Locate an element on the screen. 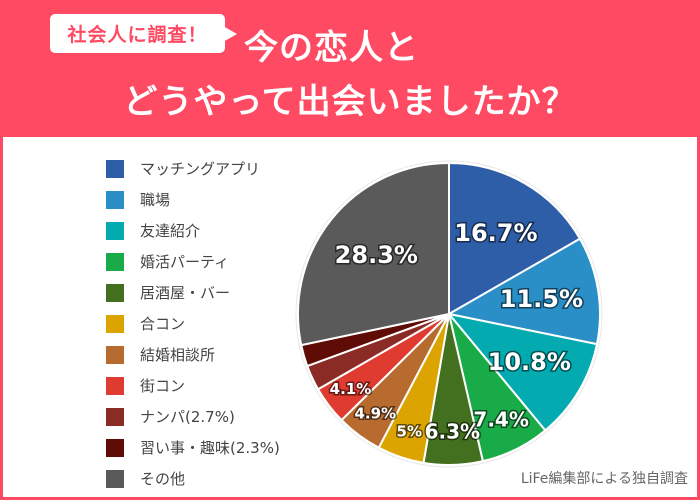  legend-item: 婚活パーティ is located at coordinates (193, 261).